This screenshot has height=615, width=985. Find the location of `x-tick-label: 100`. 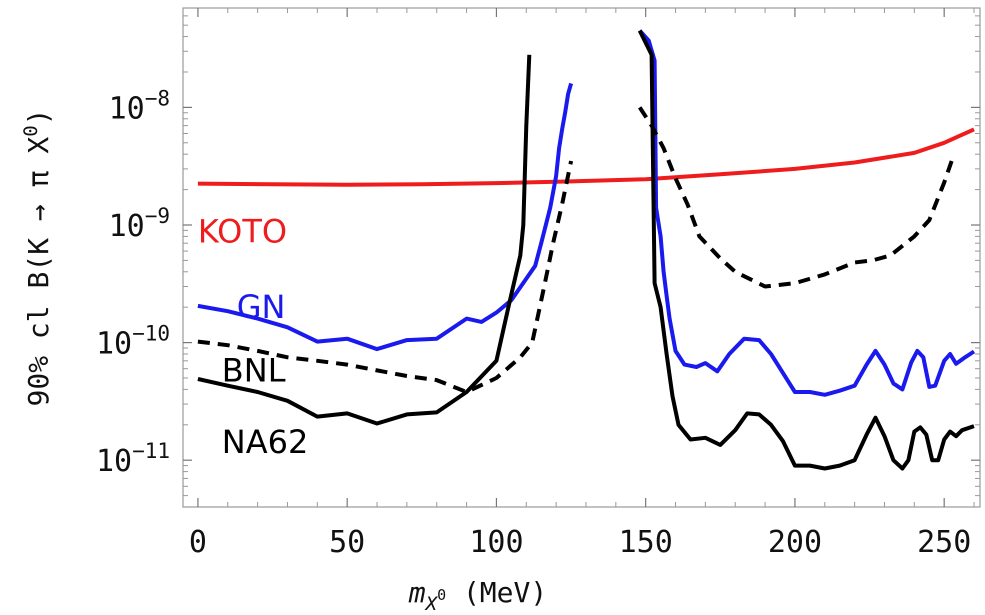

x-tick-label: 100 is located at coordinates (496, 542).